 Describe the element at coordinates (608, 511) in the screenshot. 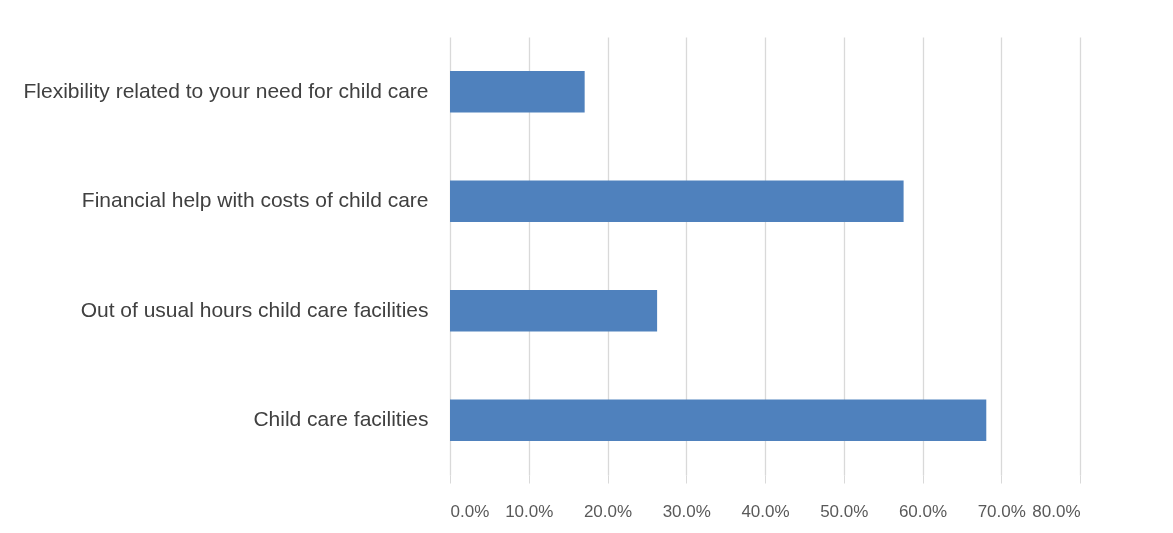

I see `x-tick-label: 20.0%` at that location.